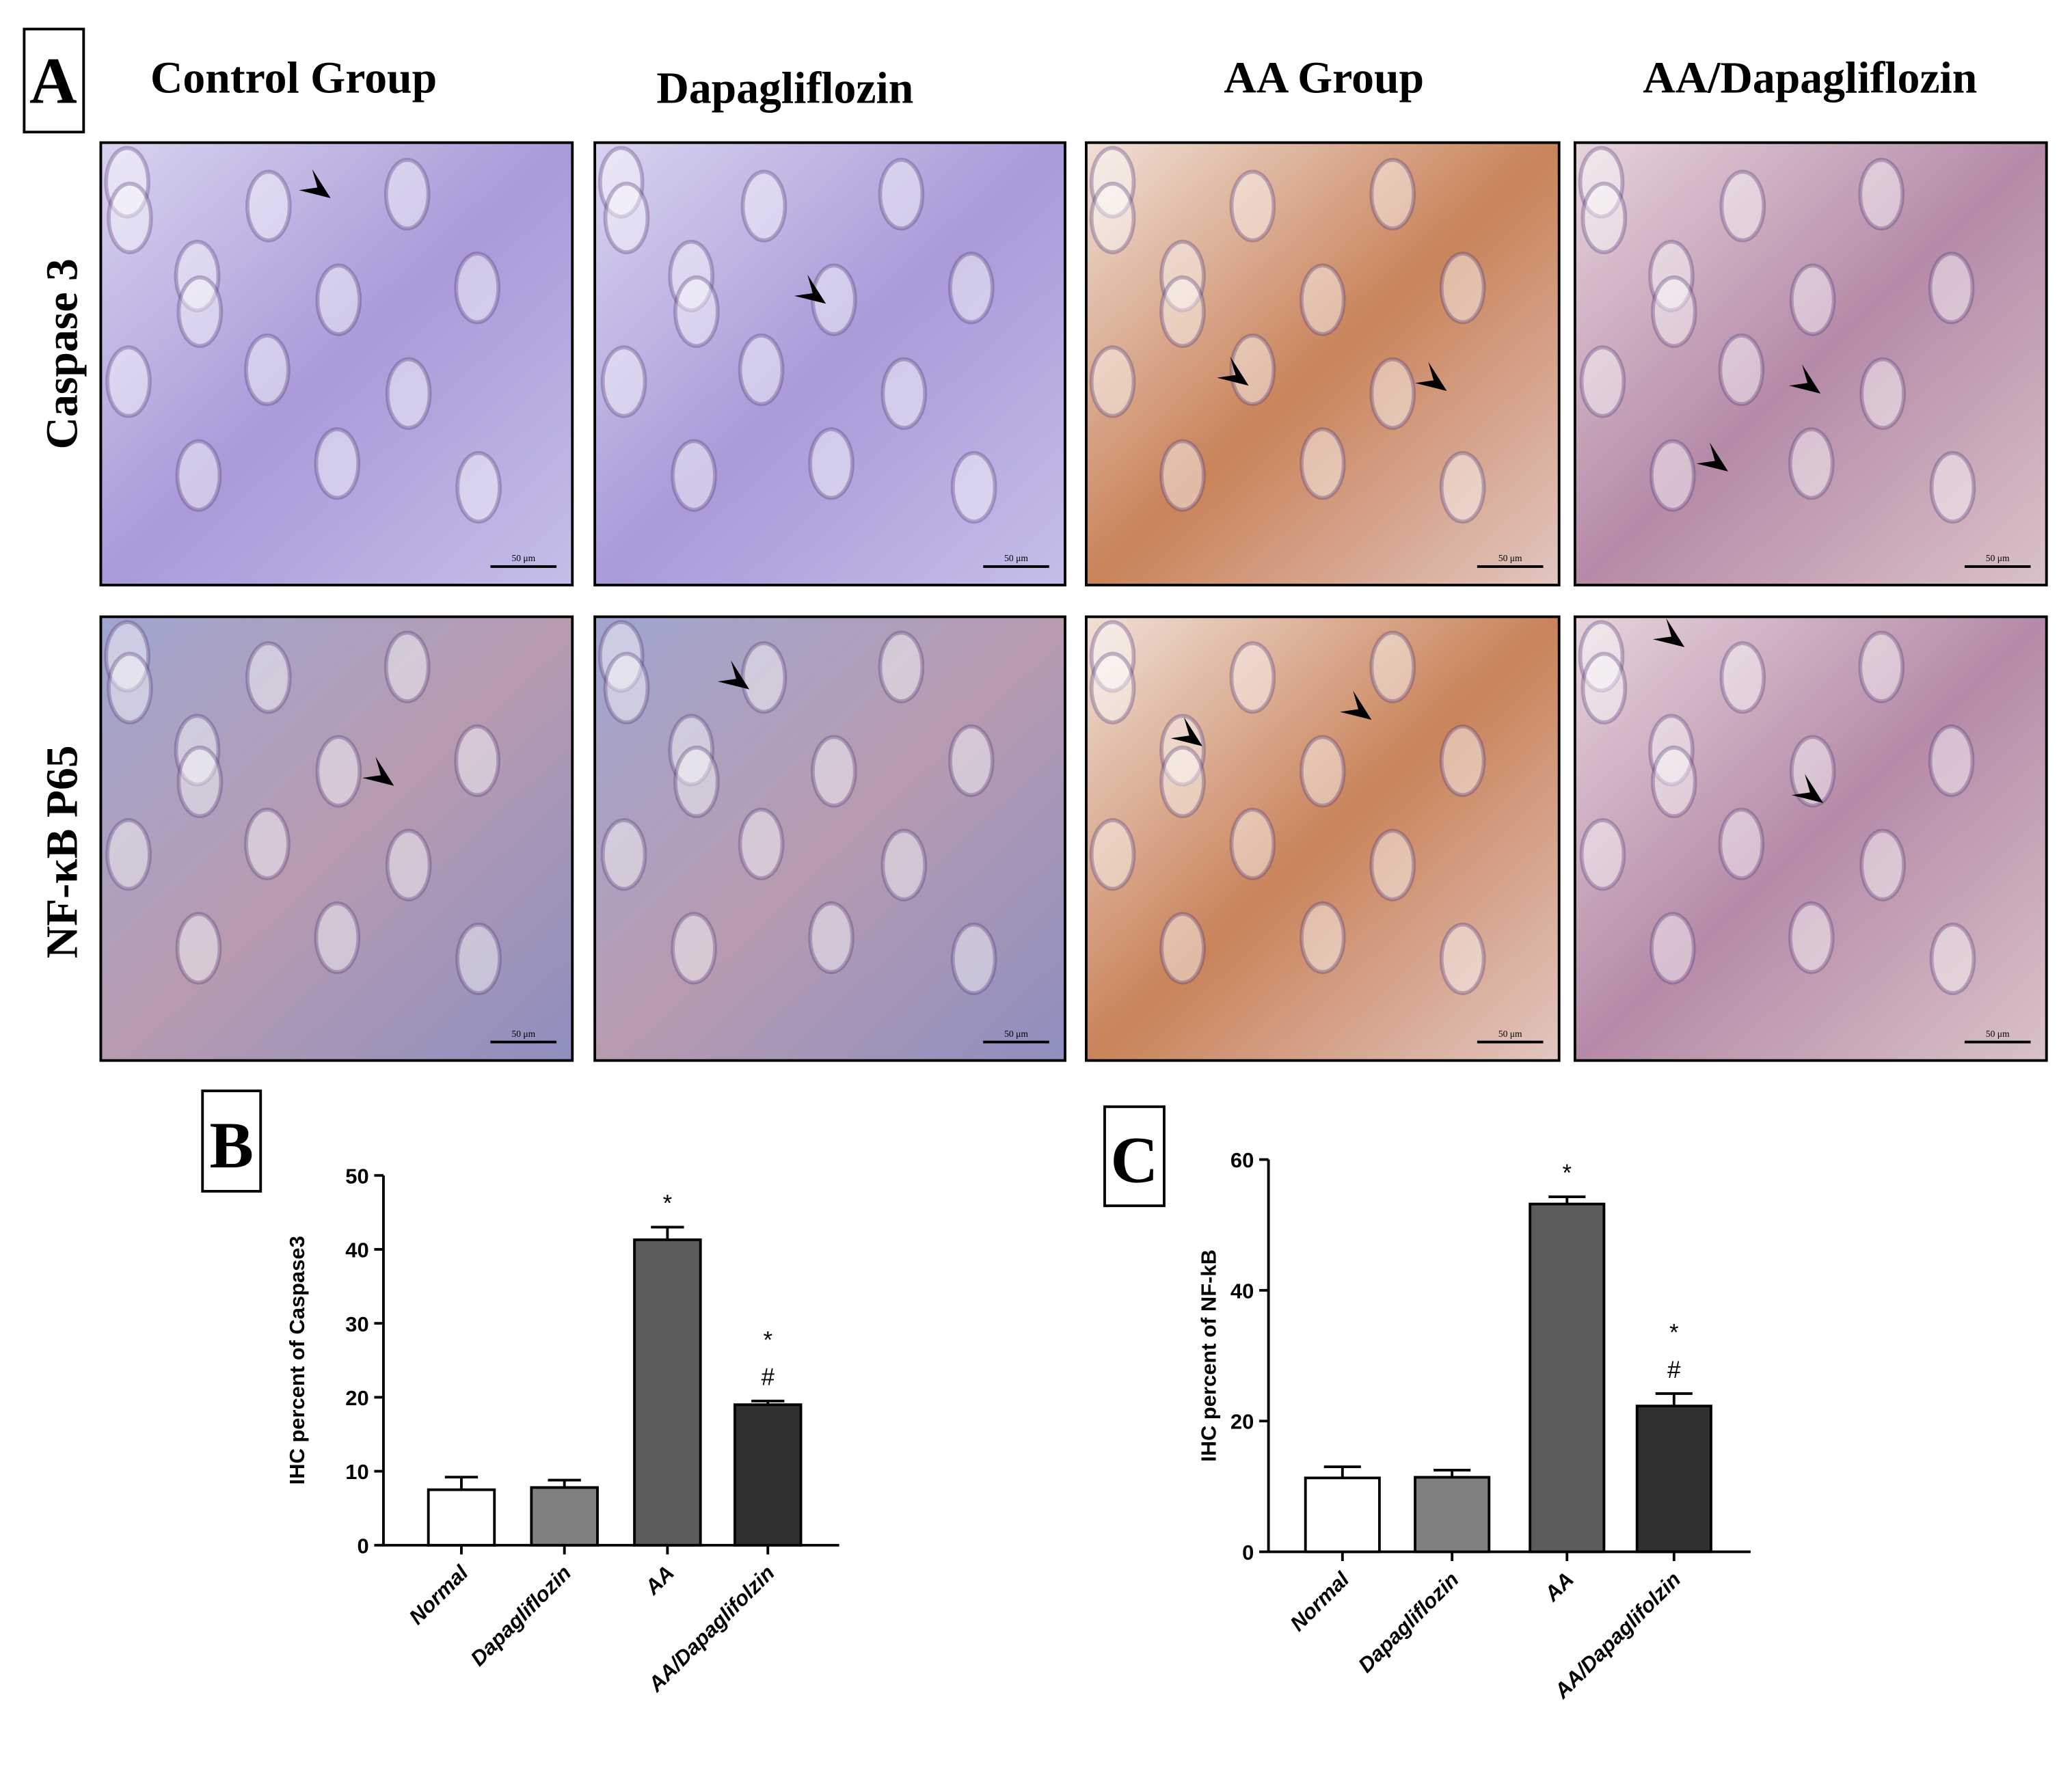  Describe the element at coordinates (1674, 1370) in the screenshot. I see `significance-label: #` at that location.